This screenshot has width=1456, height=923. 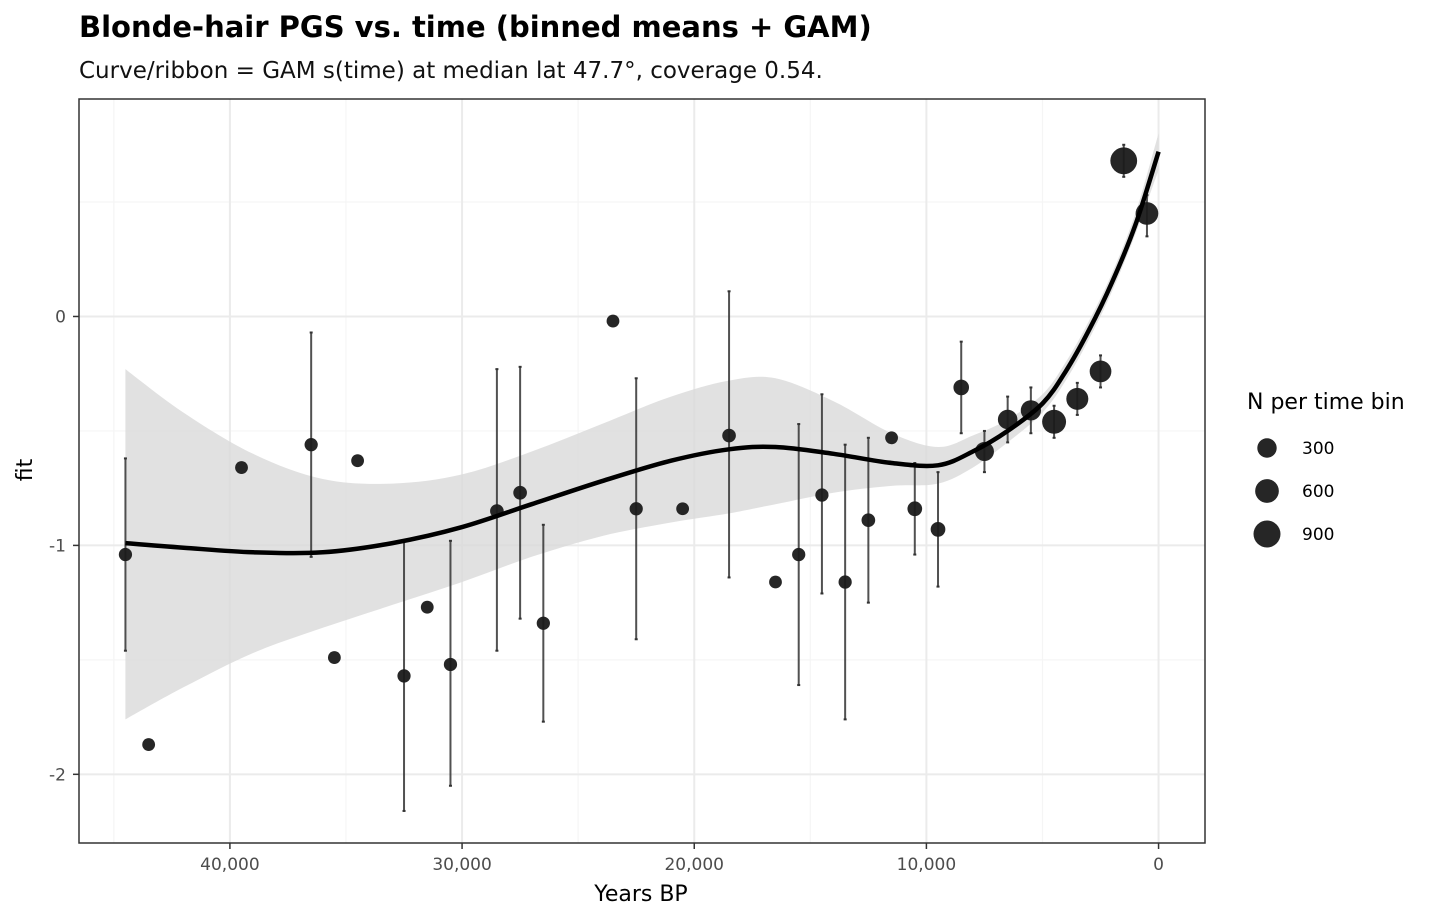 I want to click on x-tick-label: 30,000, so click(x=461, y=865).